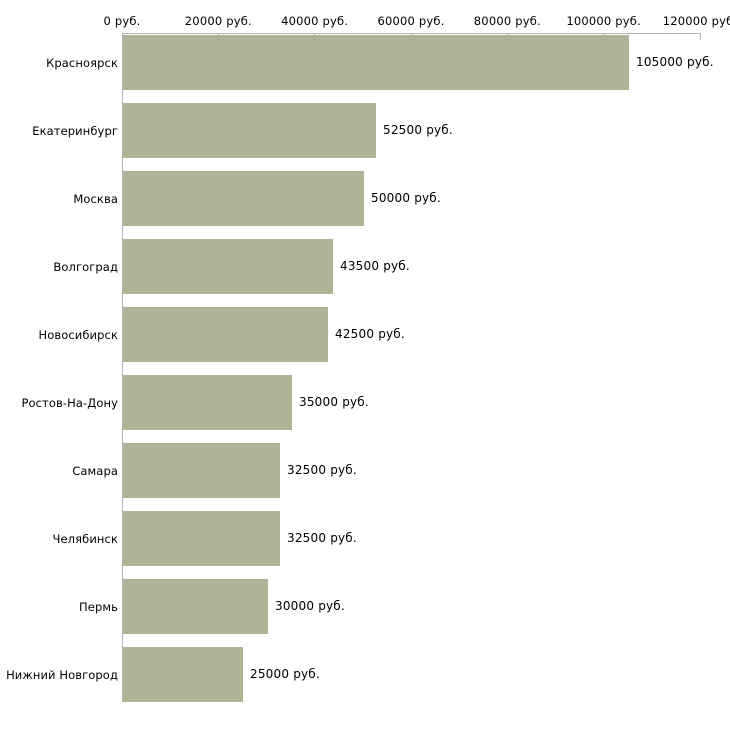 The image size is (730, 730). What do you see at coordinates (411, 21) in the screenshot?
I see `x-tick-label: 60000 руб.` at bounding box center [411, 21].